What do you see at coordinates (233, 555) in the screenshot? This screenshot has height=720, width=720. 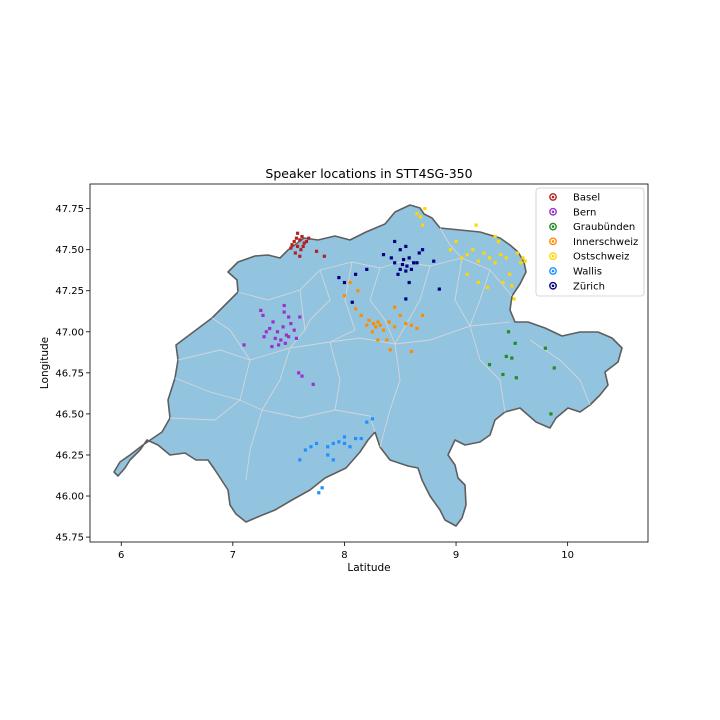 I see `x-tick-label: 7` at bounding box center [233, 555].